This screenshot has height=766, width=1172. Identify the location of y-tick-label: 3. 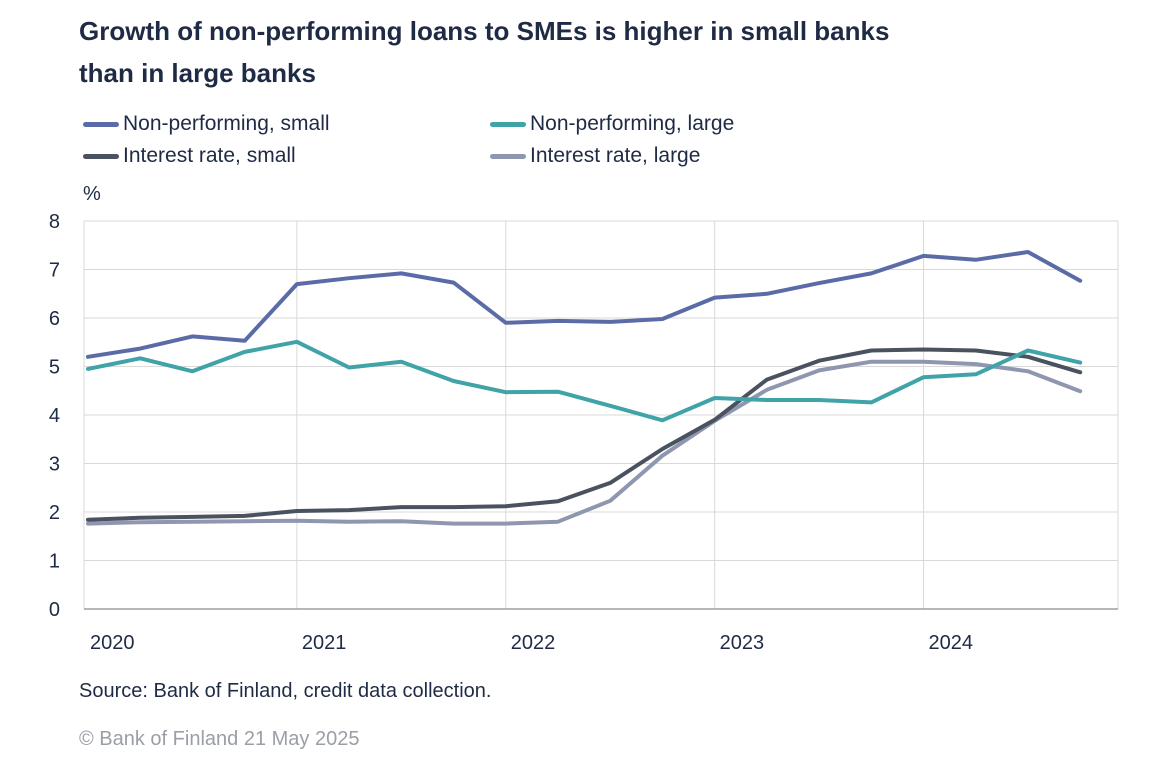
(54, 465).